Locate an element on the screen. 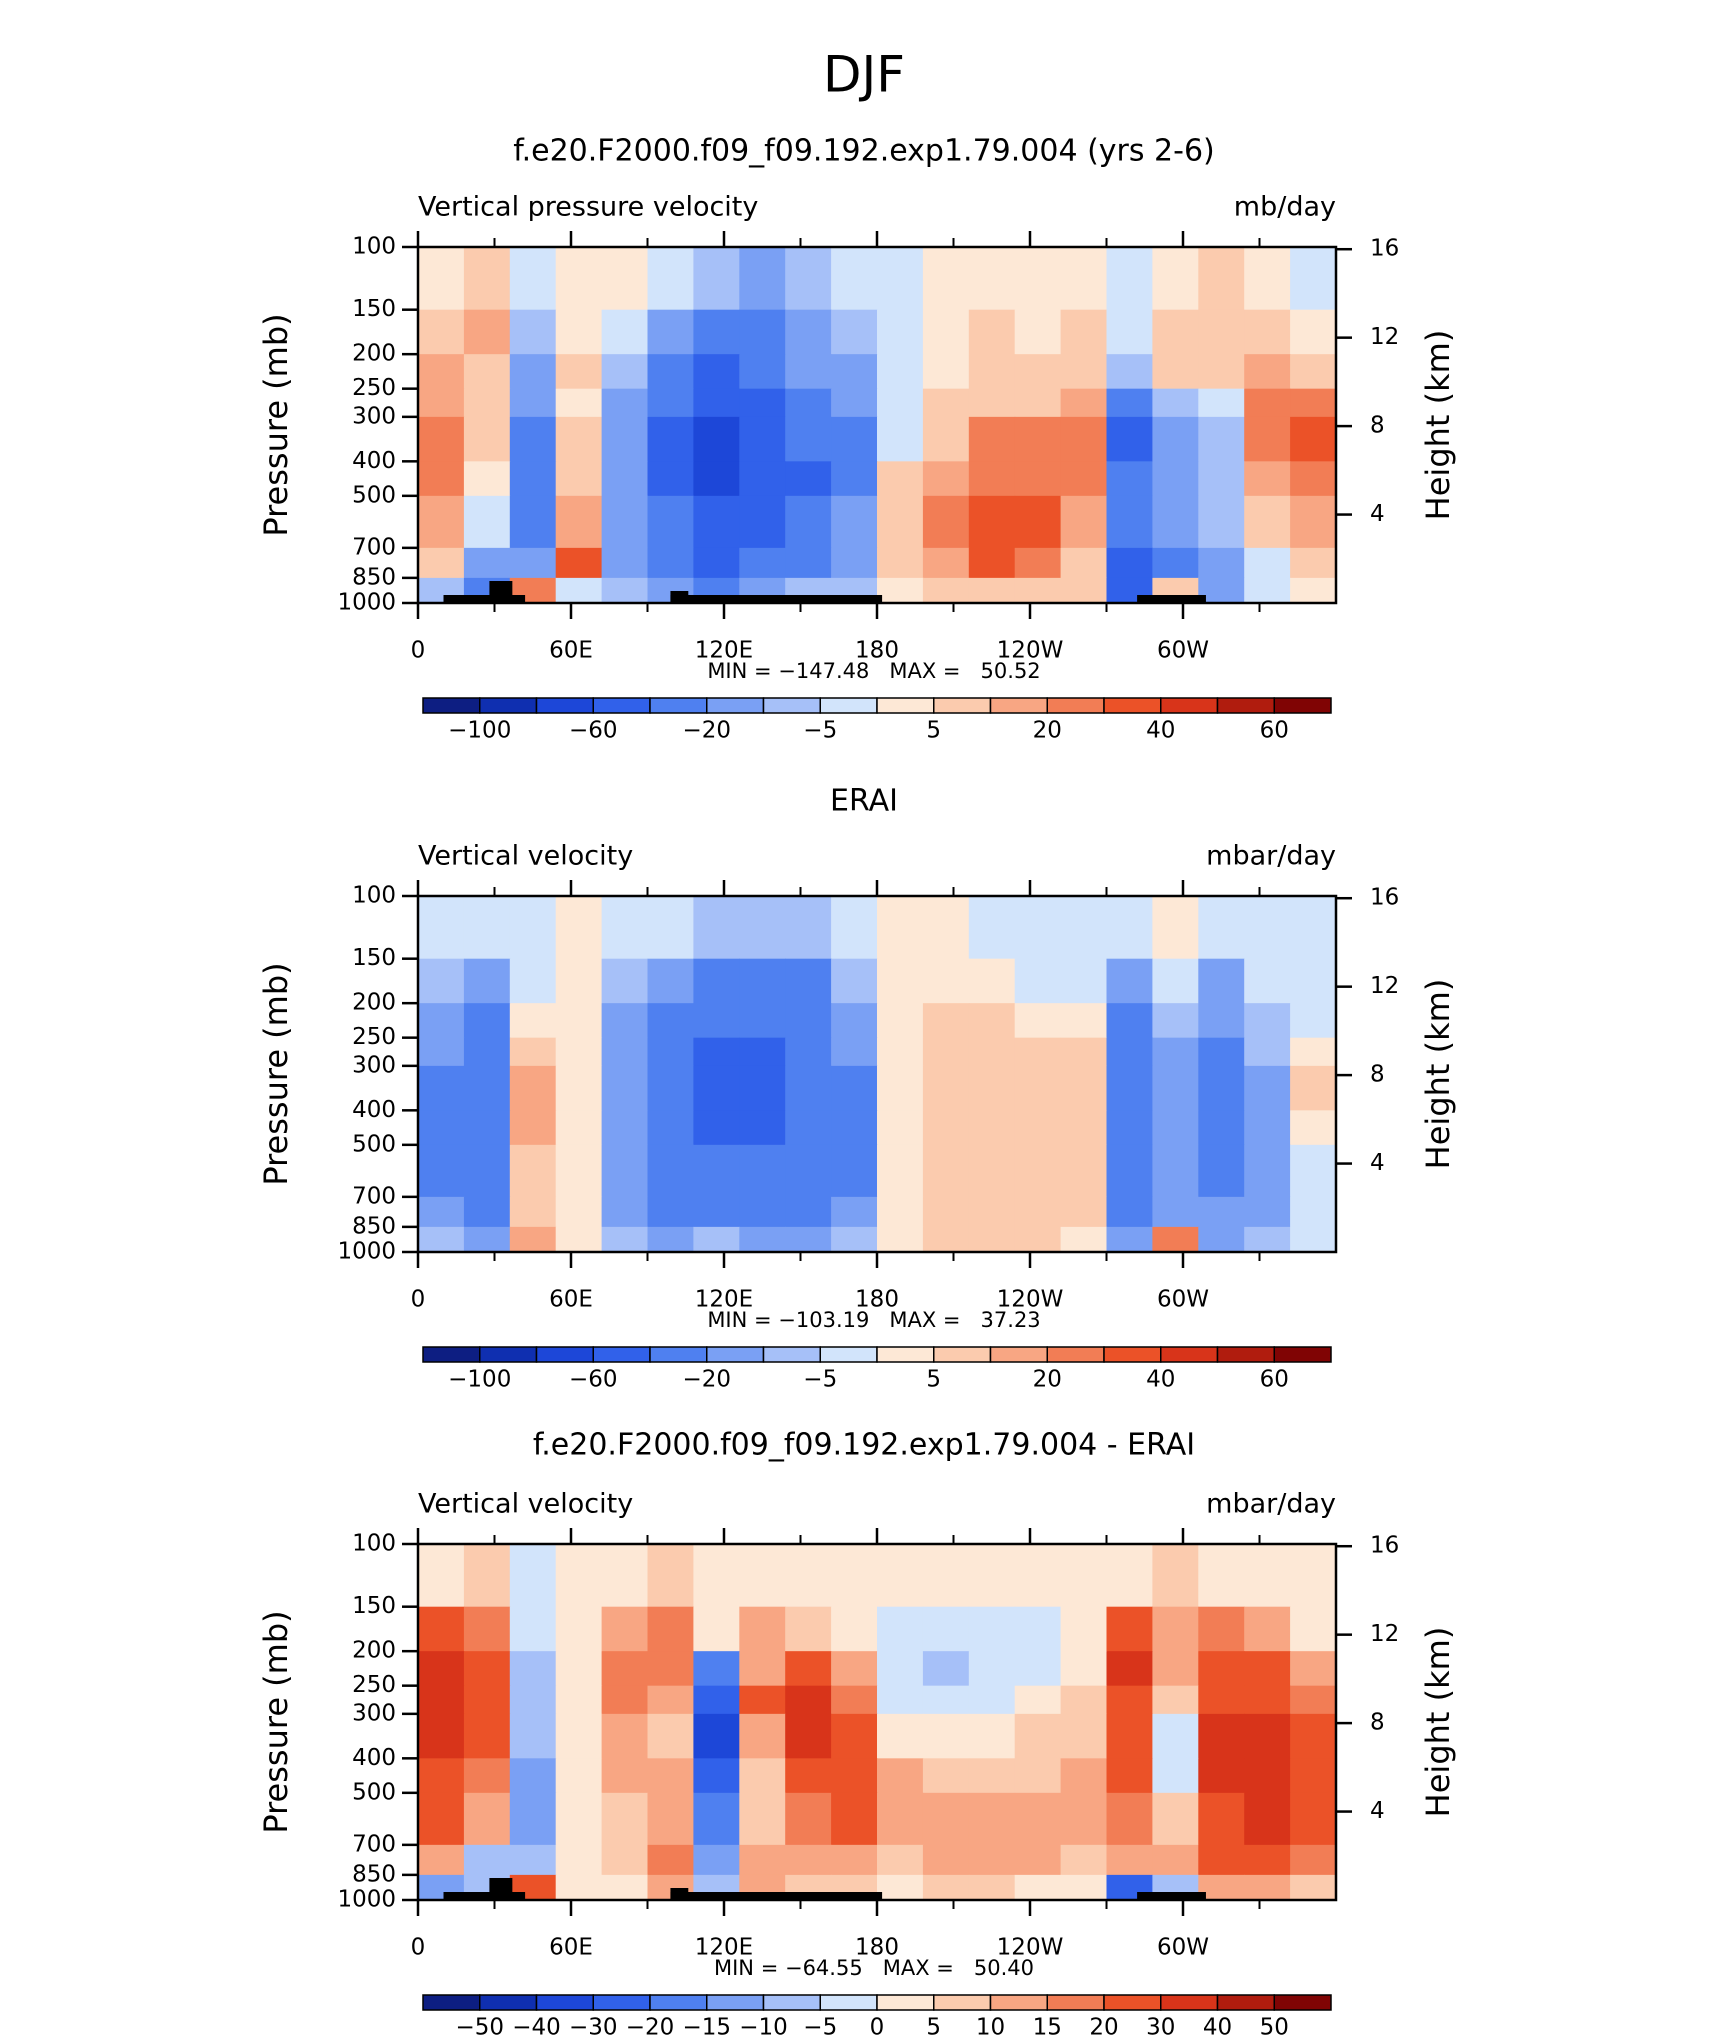 Image resolution: width=1710 pixels, height=2038 pixels. colorbar-label: 50 is located at coordinates (1274, 2026).